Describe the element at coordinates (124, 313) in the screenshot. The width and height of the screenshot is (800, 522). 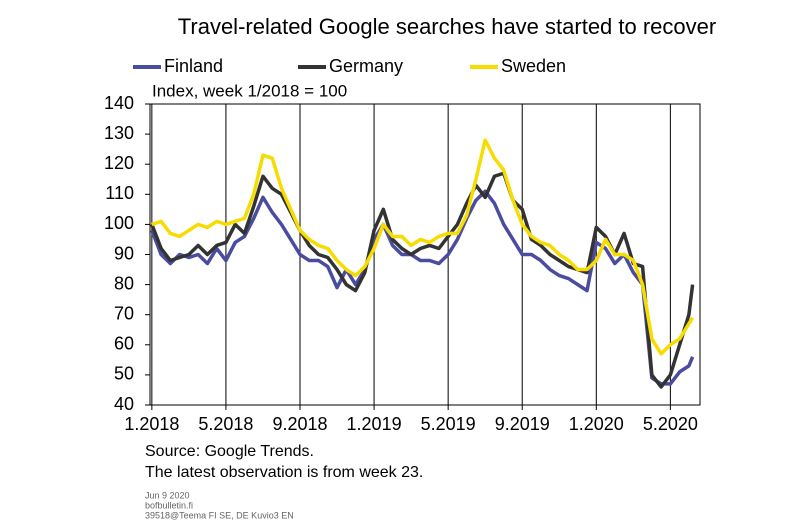
I see `y-tick-label: 70` at that location.